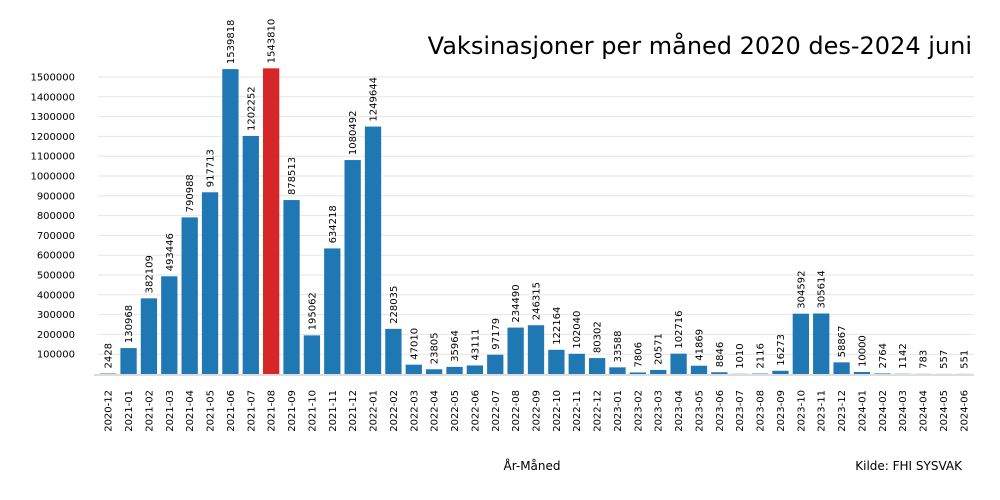 The width and height of the screenshot is (1000, 500). Describe the element at coordinates (577, 411) in the screenshot. I see `x-tick-label: 2022-11` at that location.